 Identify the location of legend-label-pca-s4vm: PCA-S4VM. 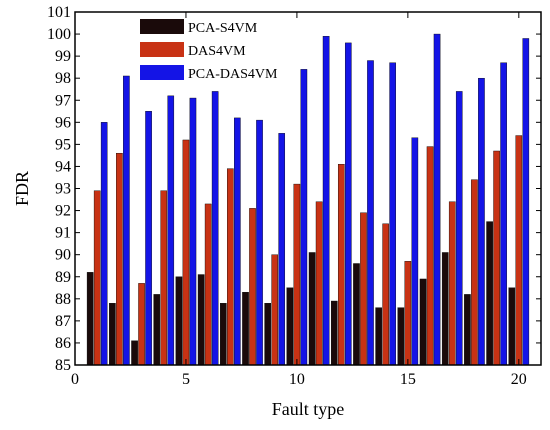
(223, 28).